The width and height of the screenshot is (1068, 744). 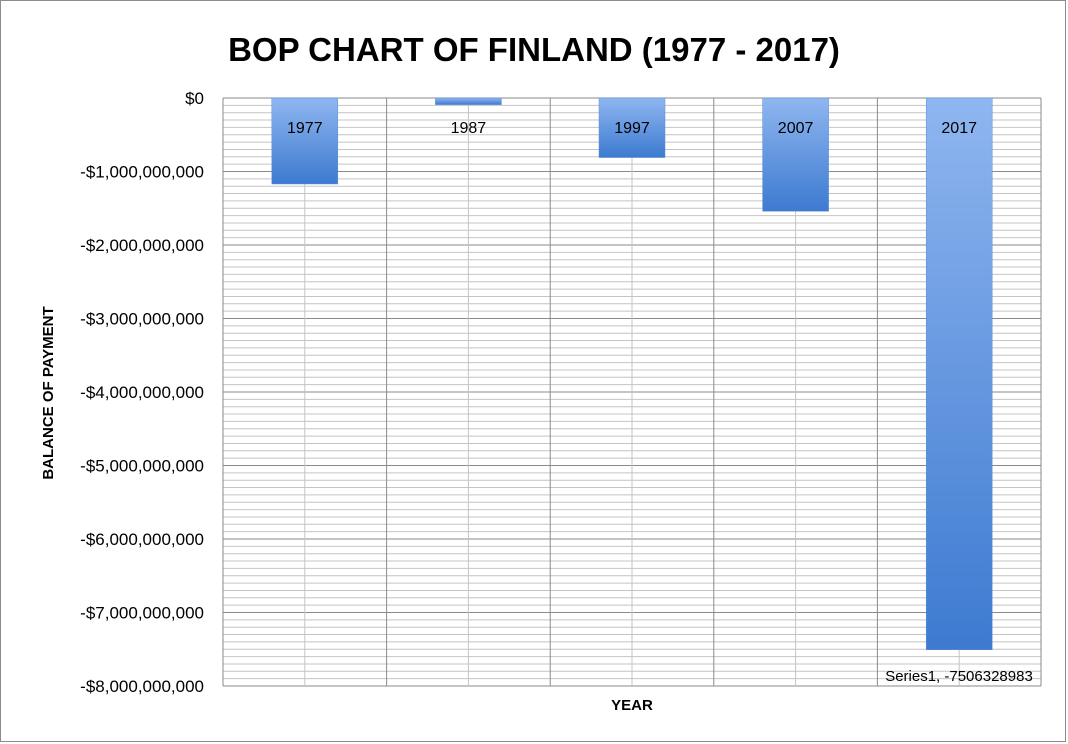 I want to click on y-tick-label: -$2,000,000,000, so click(x=142, y=245).